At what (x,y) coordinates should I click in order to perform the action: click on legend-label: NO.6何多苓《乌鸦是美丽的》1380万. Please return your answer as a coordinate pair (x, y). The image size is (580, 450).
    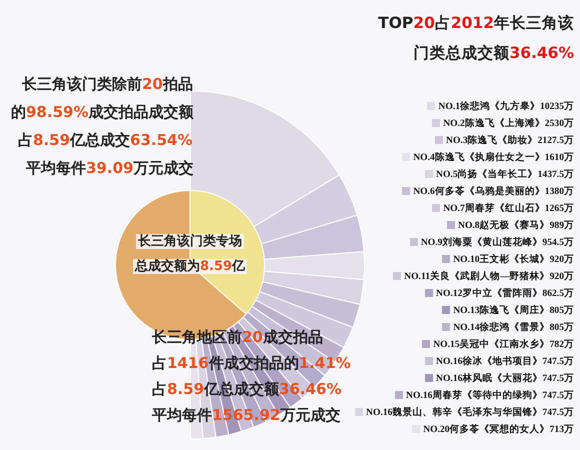
    Looking at the image, I should click on (493, 191).